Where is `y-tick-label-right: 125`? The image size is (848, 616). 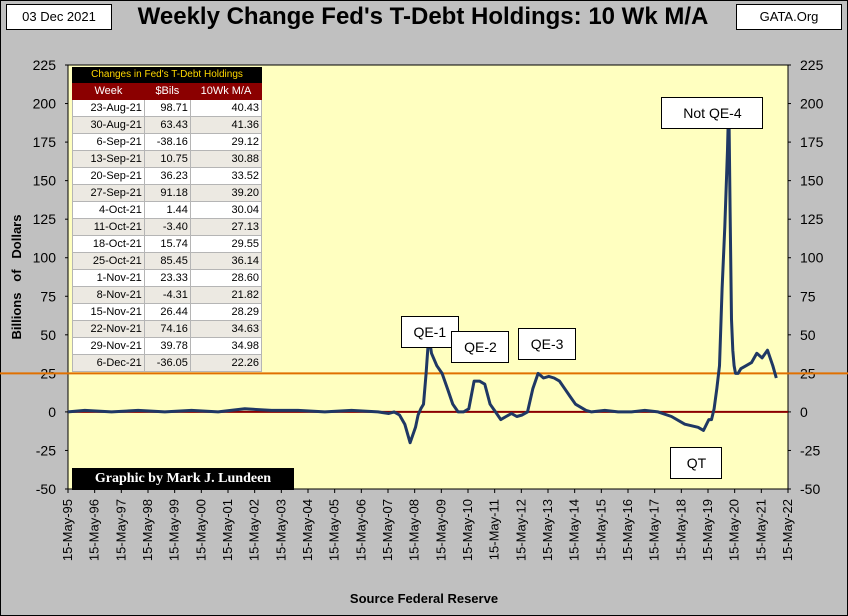
y-tick-label-right: 125 is located at coordinates (812, 219).